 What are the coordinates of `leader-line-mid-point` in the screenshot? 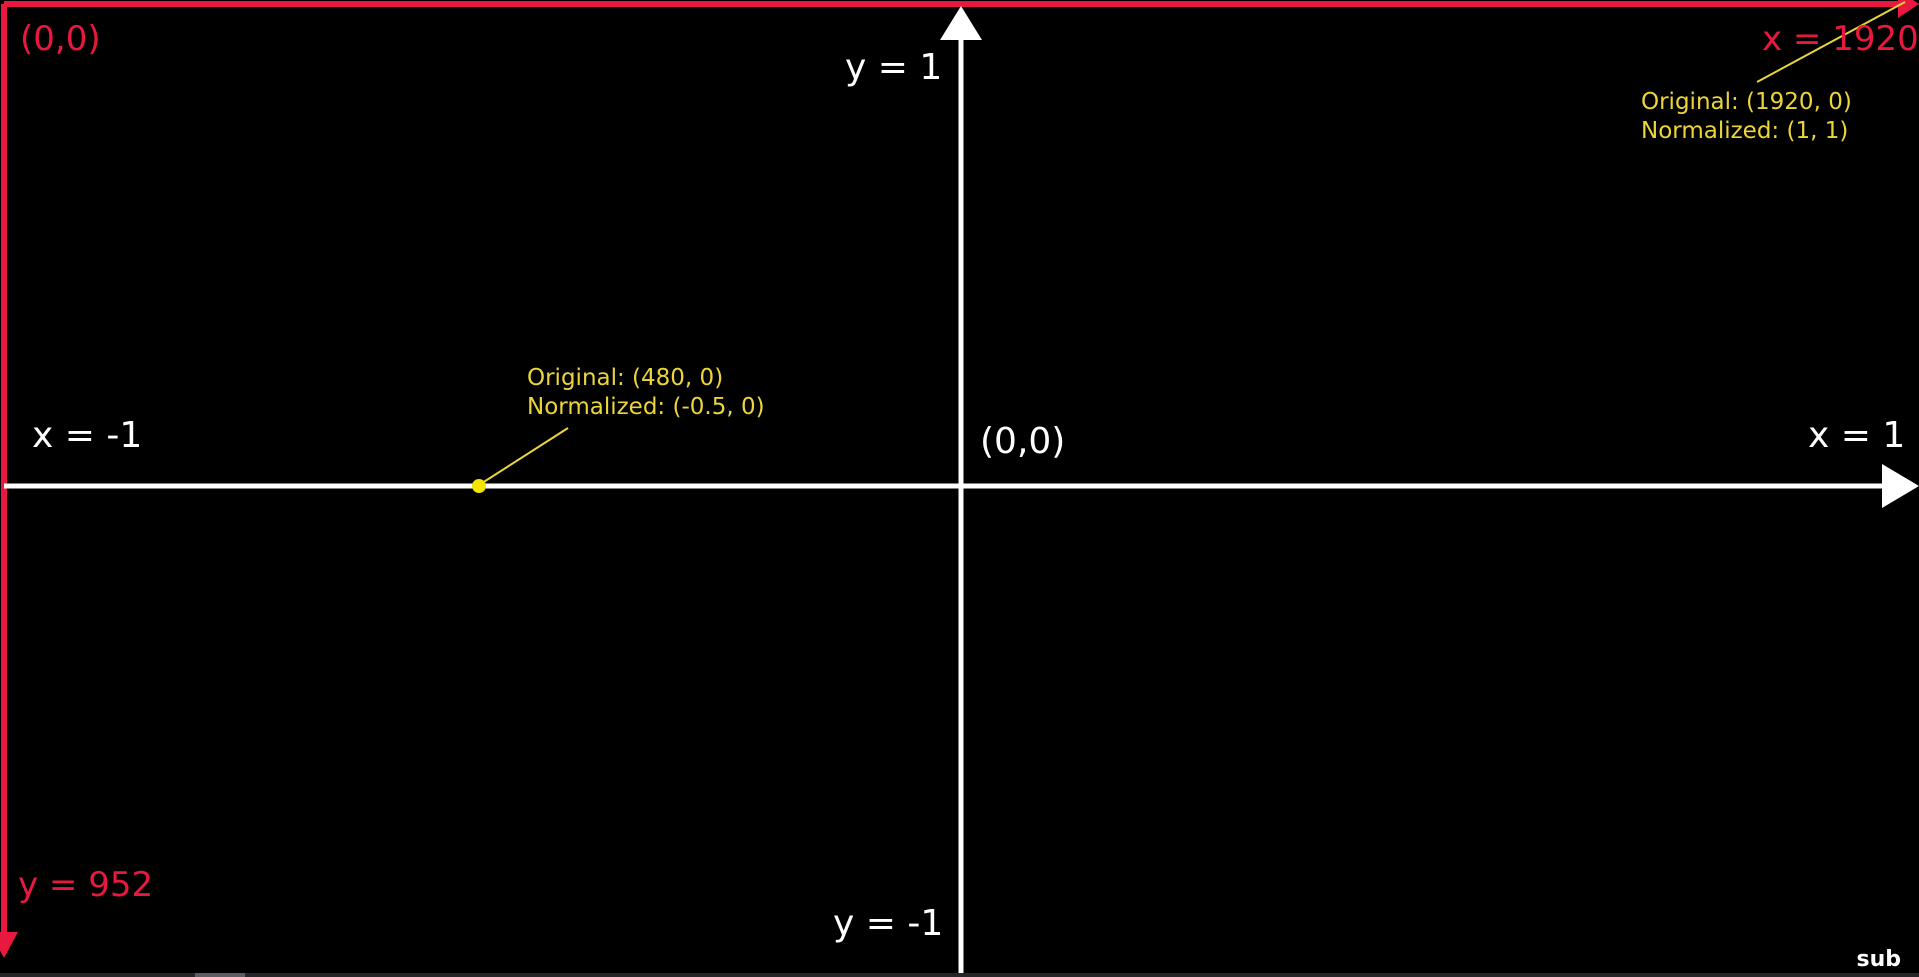 It's located at (523, 456).